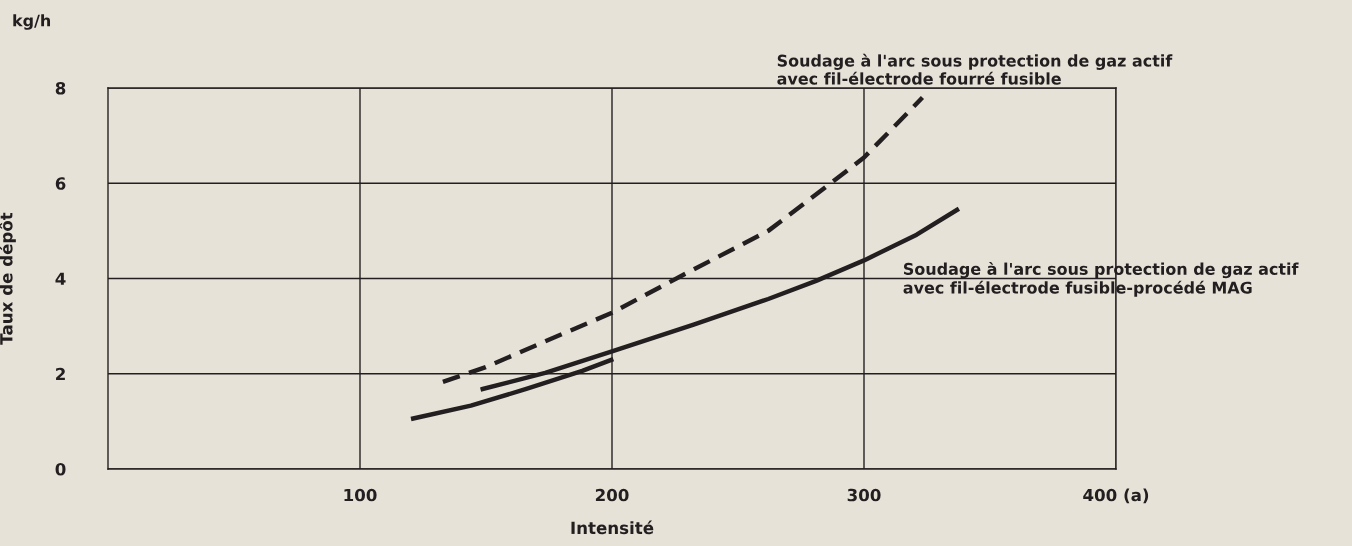  Describe the element at coordinates (8, 278) in the screenshot. I see `y-axis-title: Taux de dépôt` at that location.